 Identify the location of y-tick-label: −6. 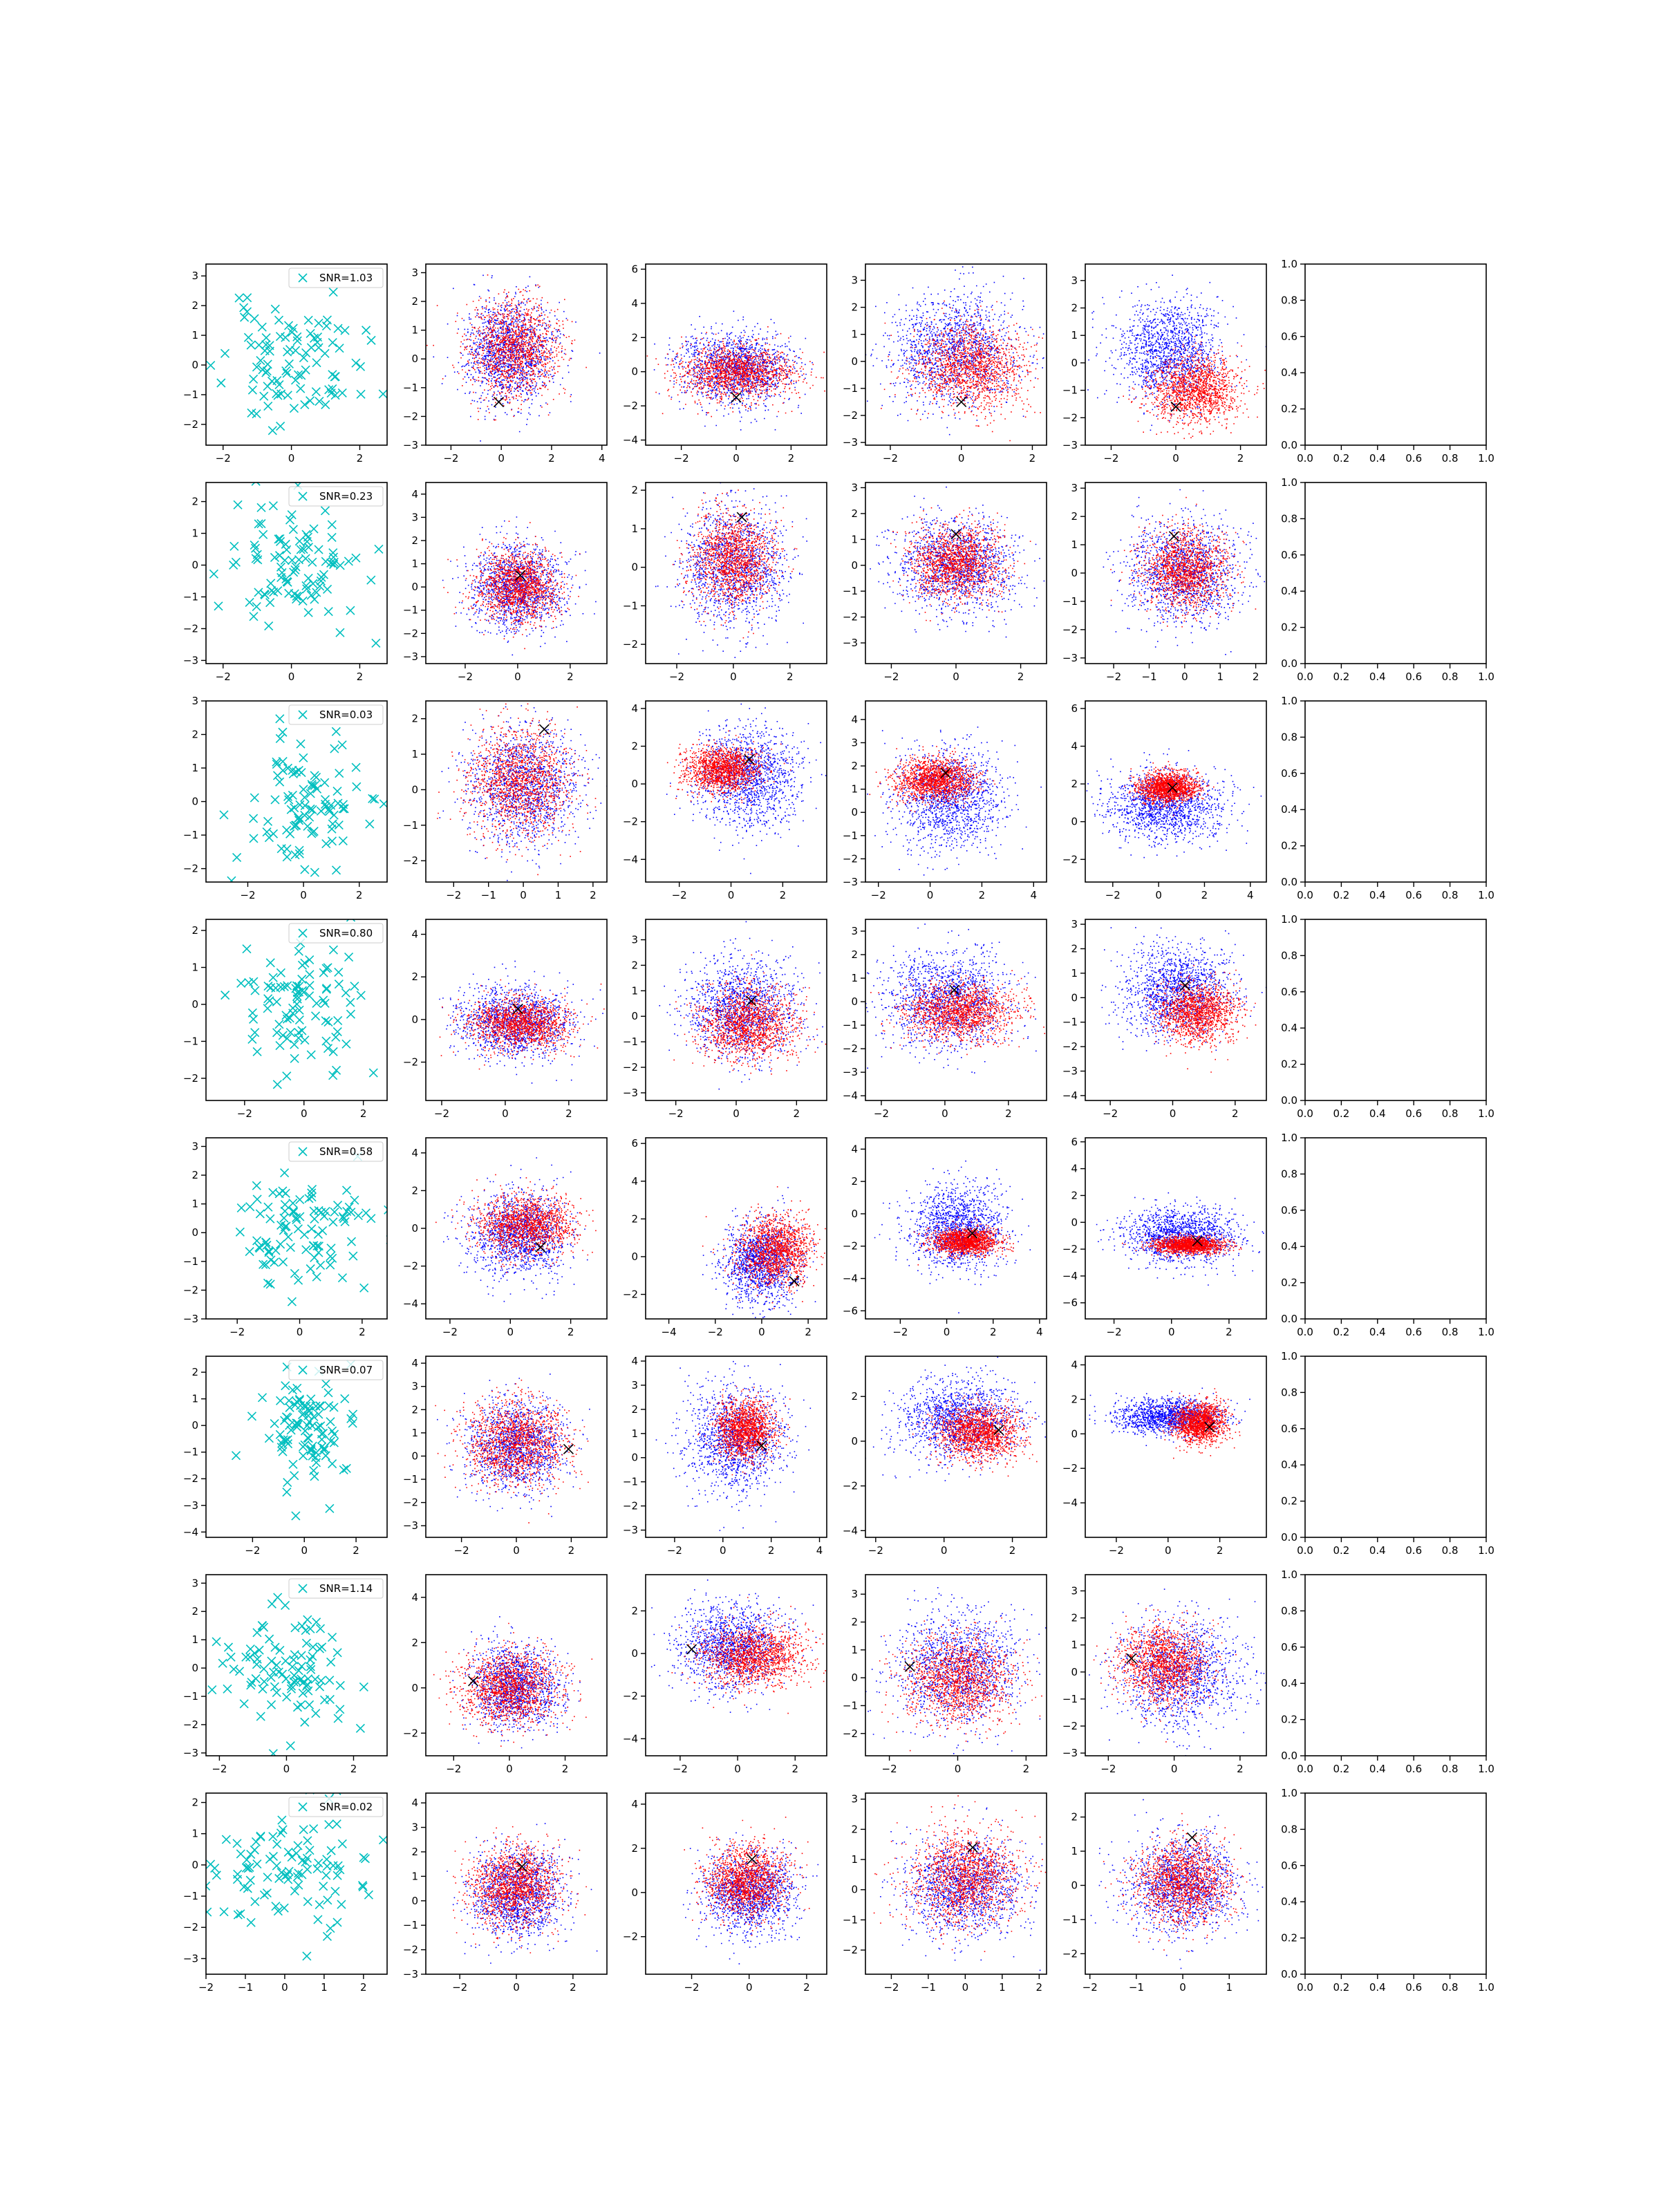
(850, 1310).